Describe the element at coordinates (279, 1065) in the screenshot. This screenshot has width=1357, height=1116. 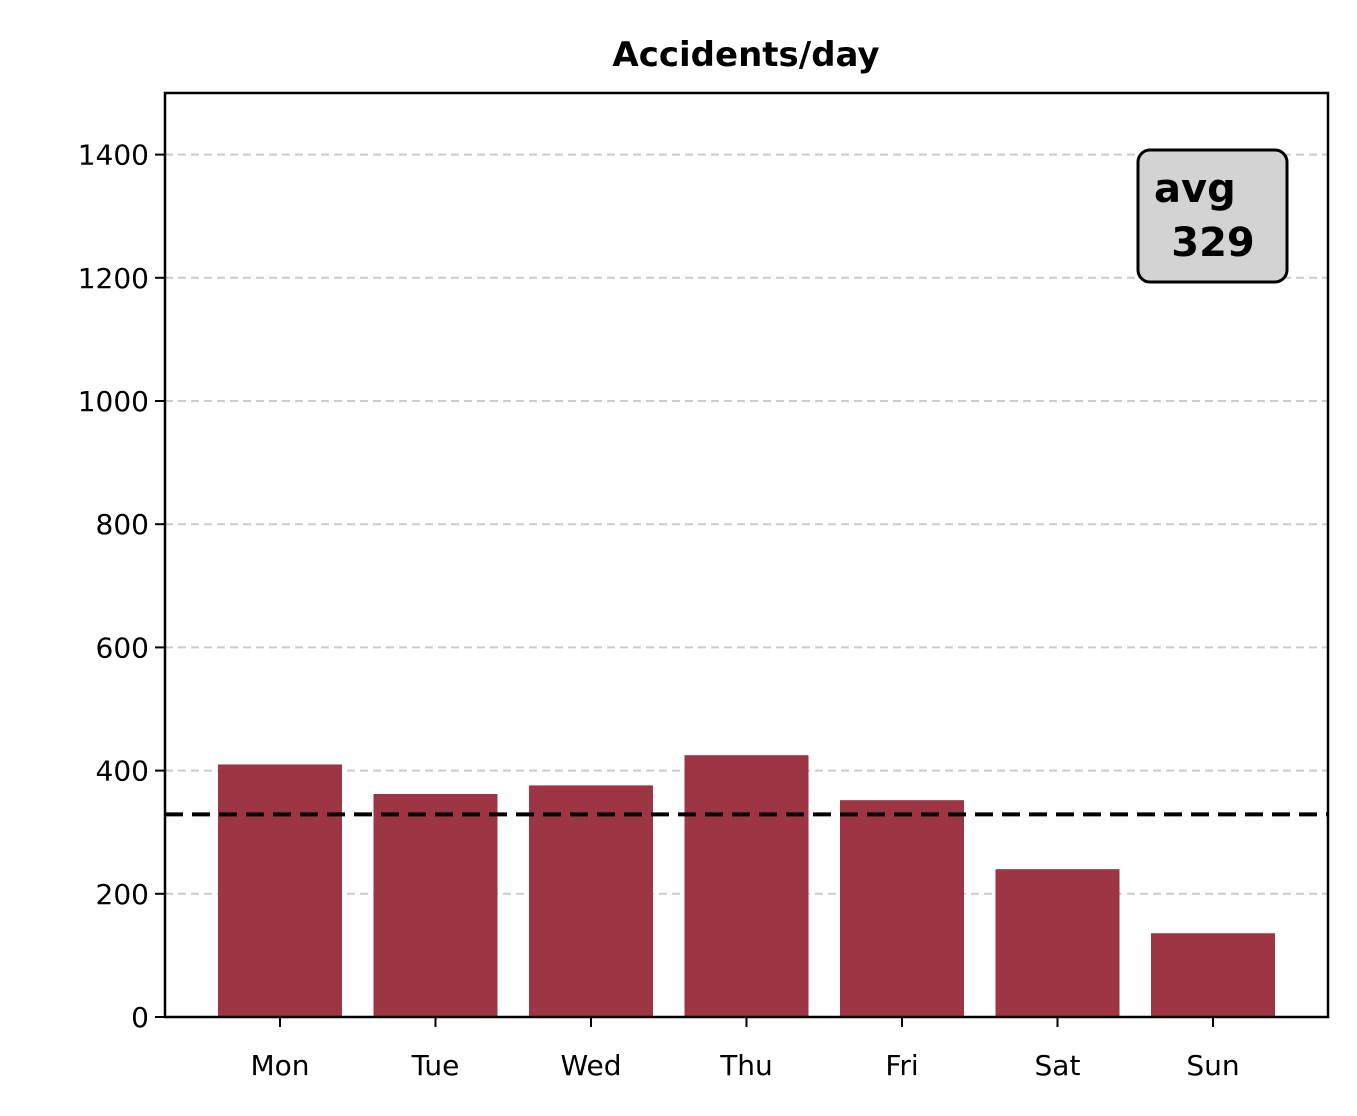
I see `x-tick-label-mon: Mon` at that location.